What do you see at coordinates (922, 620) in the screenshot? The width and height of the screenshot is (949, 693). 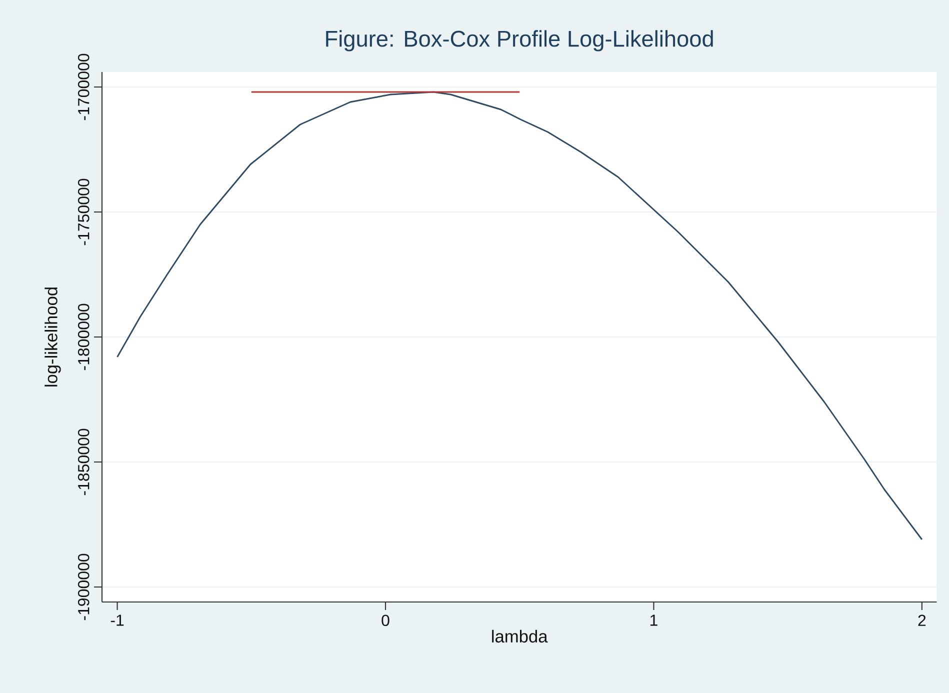 I see `x-tick-label: 2` at bounding box center [922, 620].